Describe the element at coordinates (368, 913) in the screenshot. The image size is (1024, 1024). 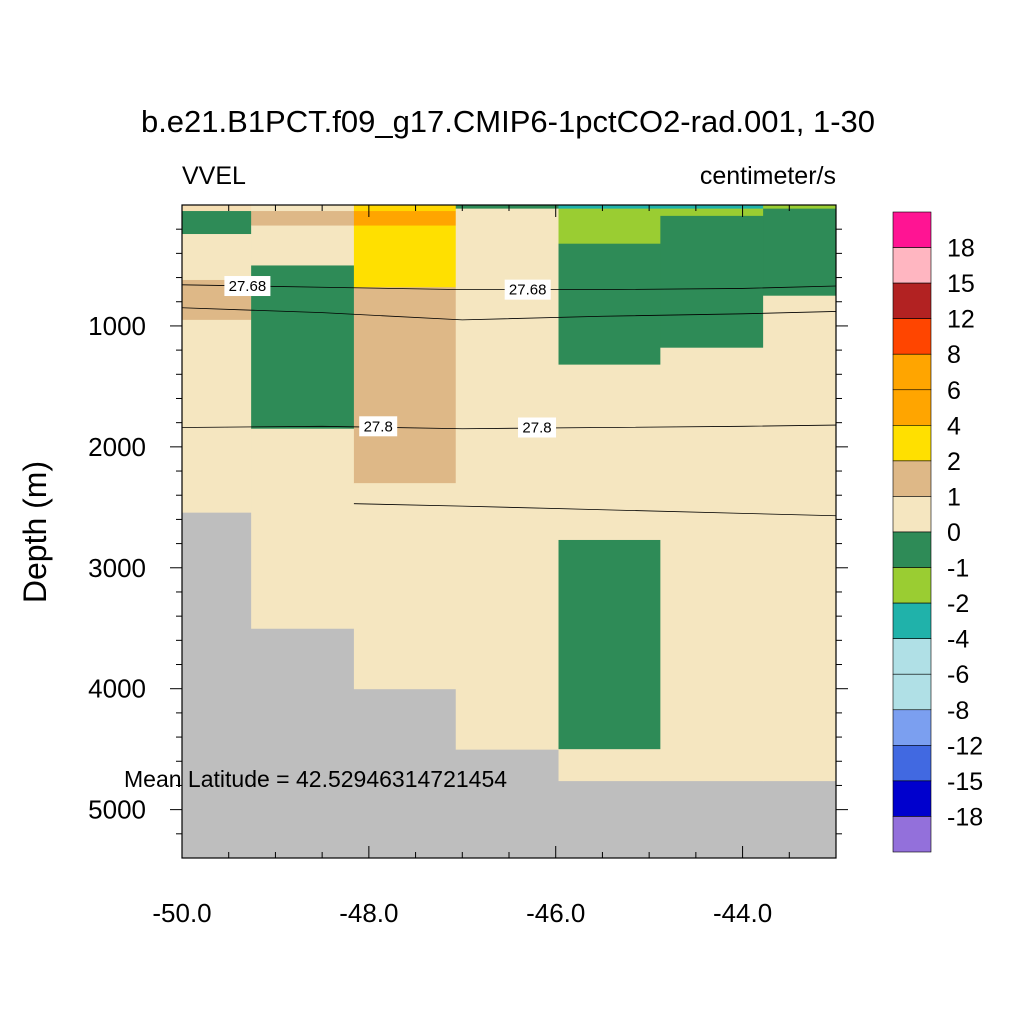
I see `x-tick-label: -48.0` at that location.